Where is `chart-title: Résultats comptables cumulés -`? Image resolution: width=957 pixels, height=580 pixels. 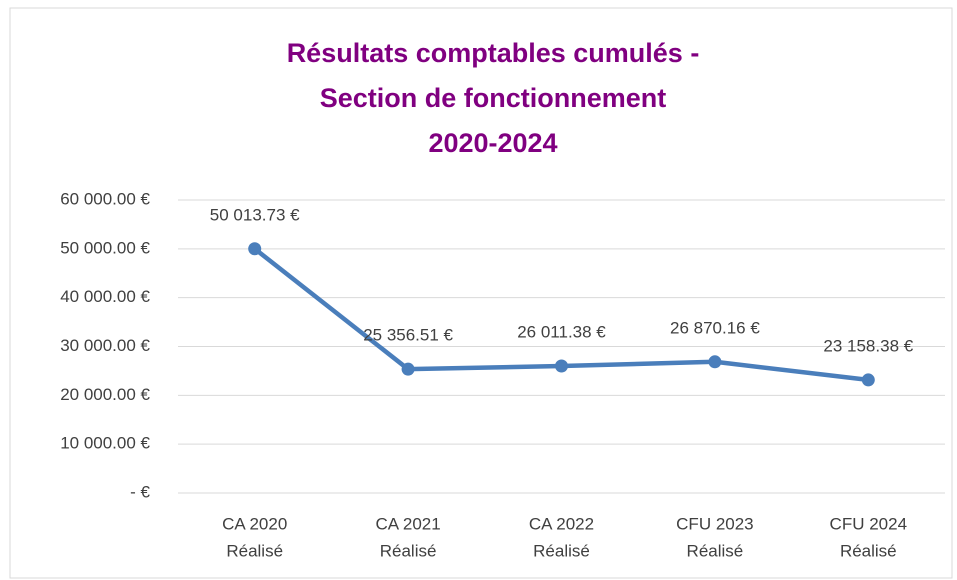 chart-title: Résultats comptables cumulés - is located at coordinates (493, 53).